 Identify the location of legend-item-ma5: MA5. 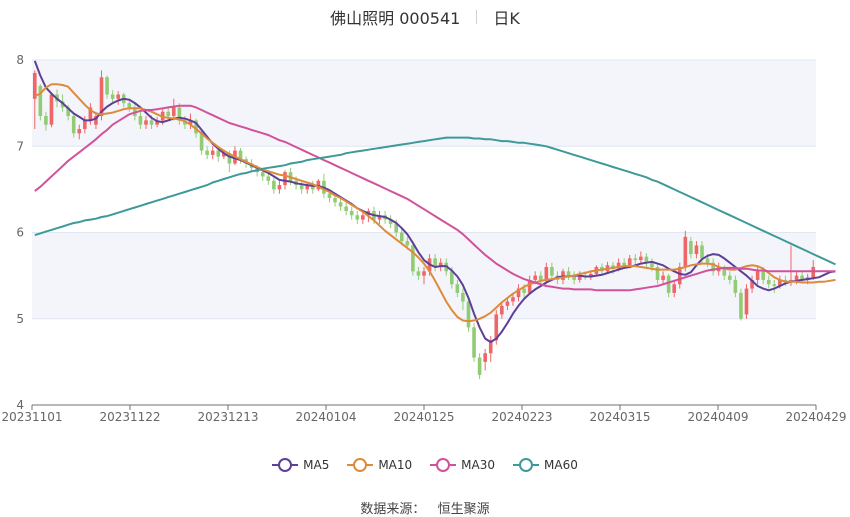
(300, 465).